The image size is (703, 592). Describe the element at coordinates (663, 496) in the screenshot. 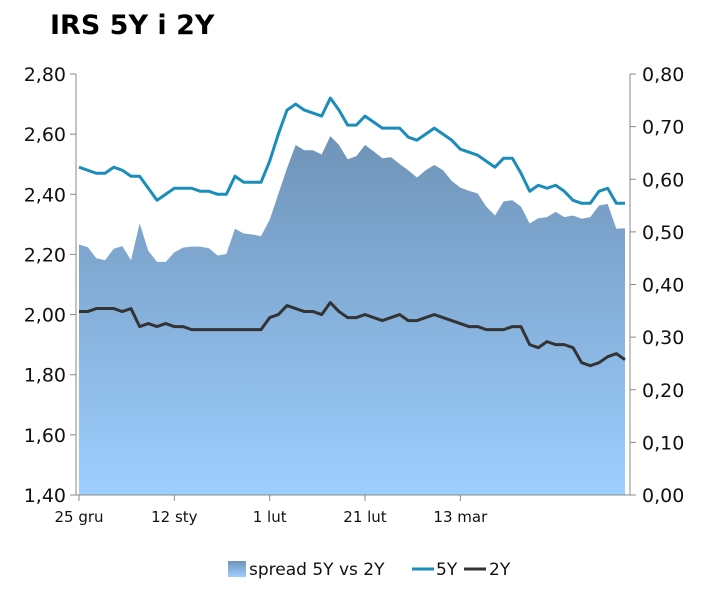

I see `y-right-tick-label: 0,00` at that location.